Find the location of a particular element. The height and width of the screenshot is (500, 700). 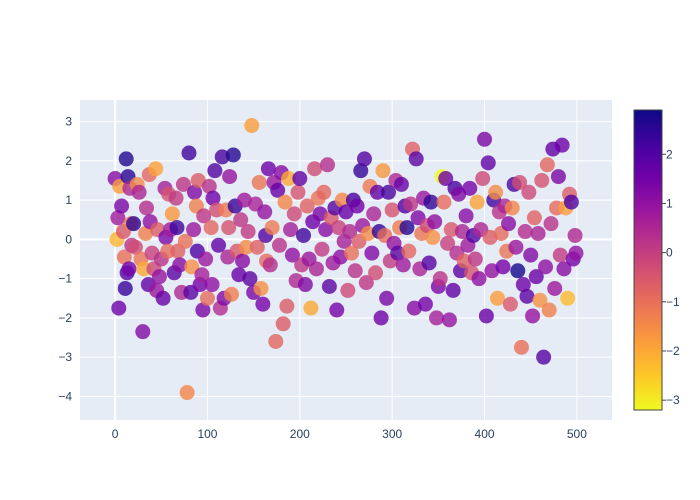

colorbar-tick-label: −3 is located at coordinates (673, 400).